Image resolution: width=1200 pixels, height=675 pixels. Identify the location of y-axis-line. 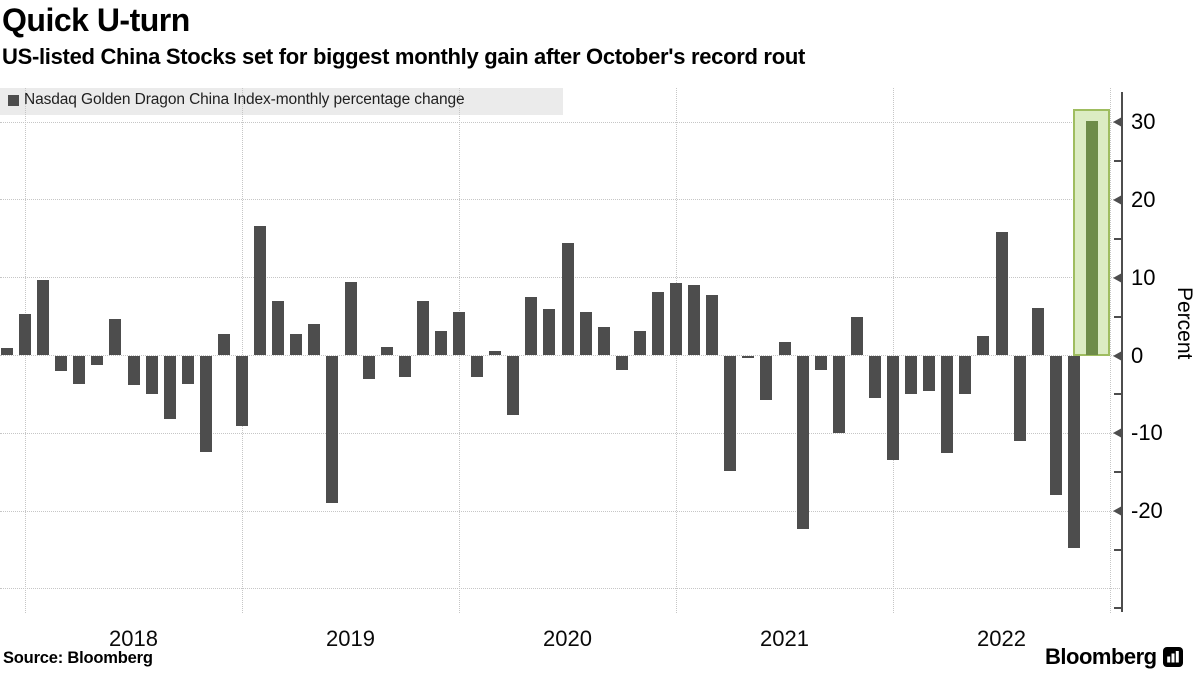
(1122, 352).